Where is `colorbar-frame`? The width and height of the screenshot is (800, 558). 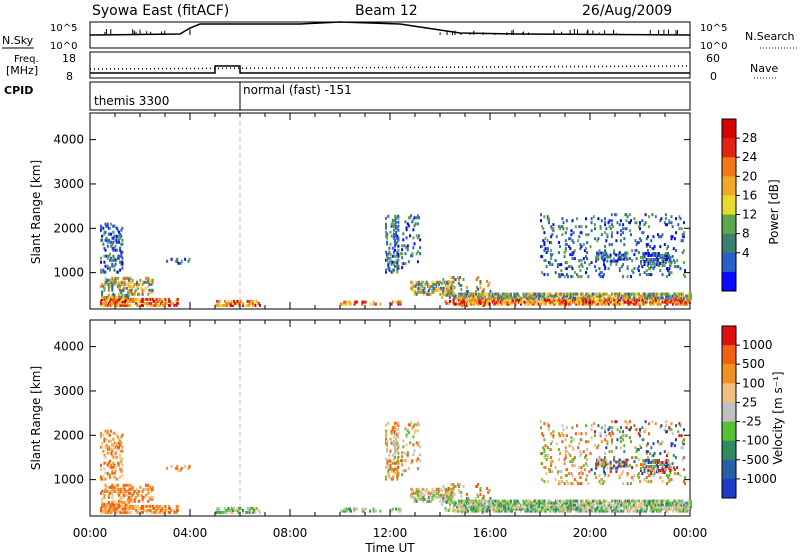
colorbar-frame is located at coordinates (729, 205).